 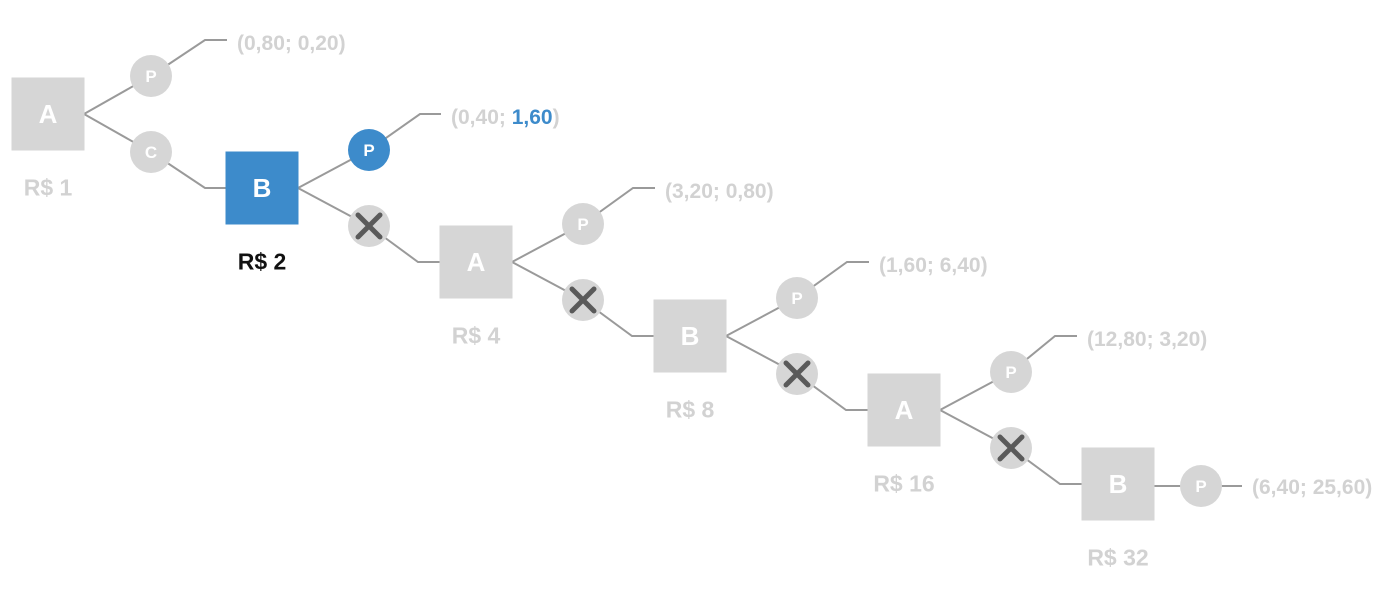 I want to click on payoff-a: 0,80, so click(x=264, y=43).